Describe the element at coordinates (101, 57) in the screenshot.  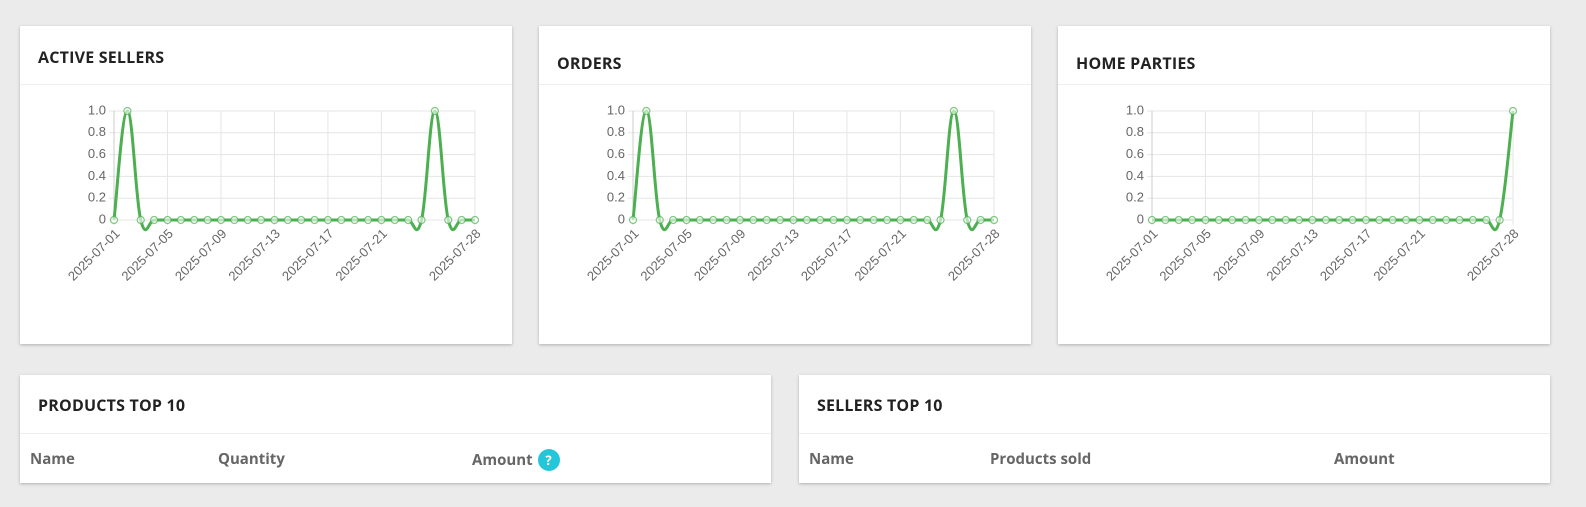
I see `card-title: ACTIVE SELLERS` at that location.